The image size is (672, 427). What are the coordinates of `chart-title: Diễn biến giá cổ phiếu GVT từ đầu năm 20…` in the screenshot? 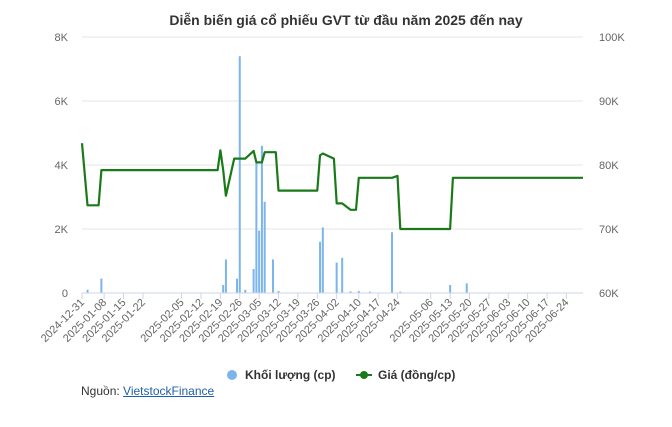 It's located at (345, 20).